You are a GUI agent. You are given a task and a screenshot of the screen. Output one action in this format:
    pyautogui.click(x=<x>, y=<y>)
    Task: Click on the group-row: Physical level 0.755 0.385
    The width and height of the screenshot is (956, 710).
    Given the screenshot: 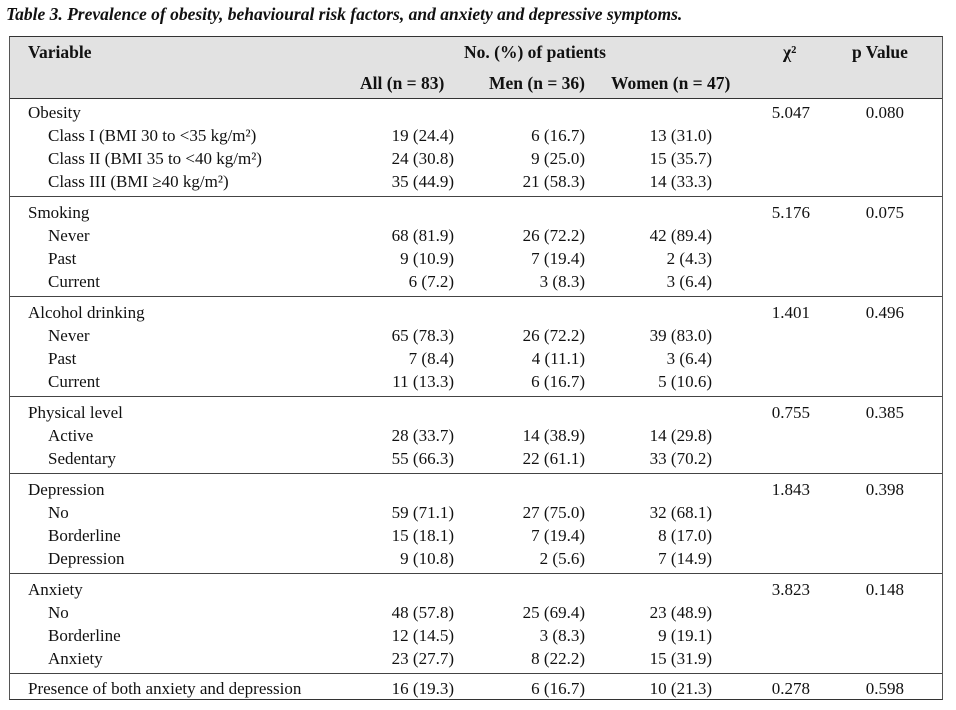 What is the action you would take?
    pyautogui.click(x=476, y=413)
    